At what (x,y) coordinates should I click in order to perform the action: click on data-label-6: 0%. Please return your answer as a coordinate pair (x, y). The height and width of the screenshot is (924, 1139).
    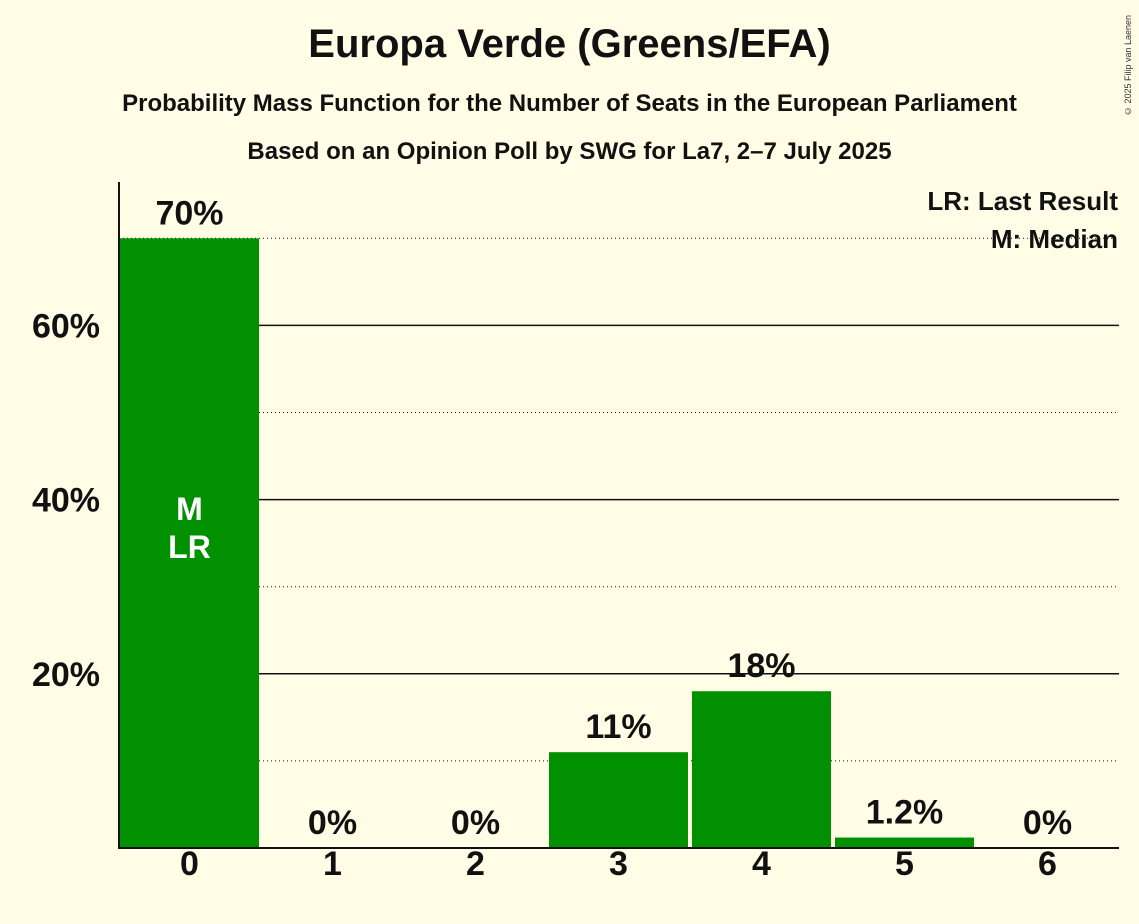
    Looking at the image, I should click on (1047, 823).